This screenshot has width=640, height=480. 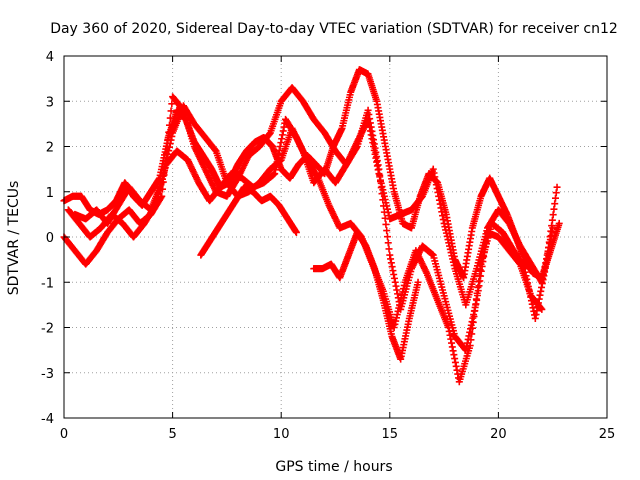 What do you see at coordinates (607, 434) in the screenshot?
I see `x-tick-label: 25` at bounding box center [607, 434].